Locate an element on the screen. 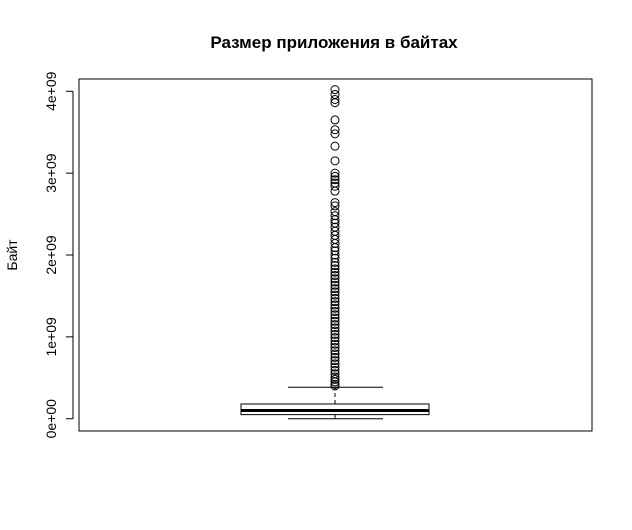  y-tick-label: 4e+09 is located at coordinates (51, 91).